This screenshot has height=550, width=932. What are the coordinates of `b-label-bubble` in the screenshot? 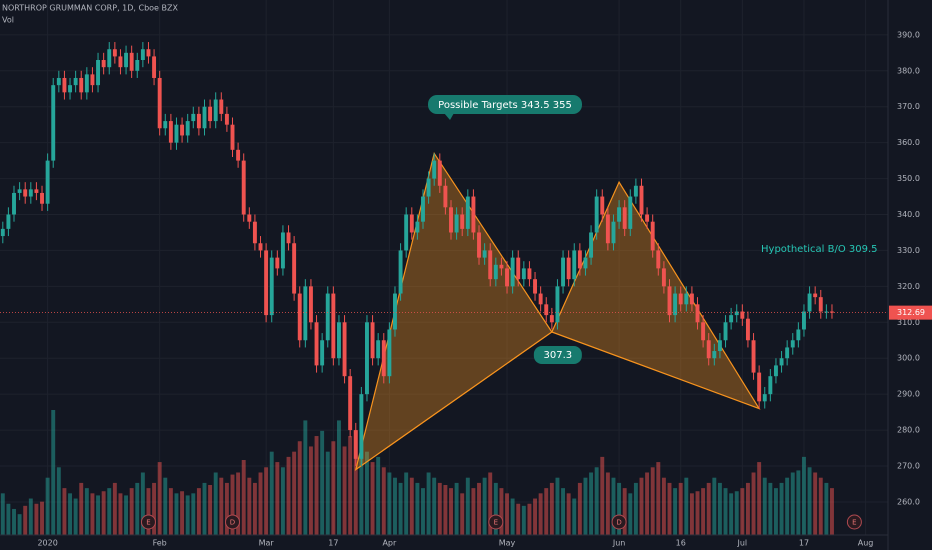 It's located at (557, 354).